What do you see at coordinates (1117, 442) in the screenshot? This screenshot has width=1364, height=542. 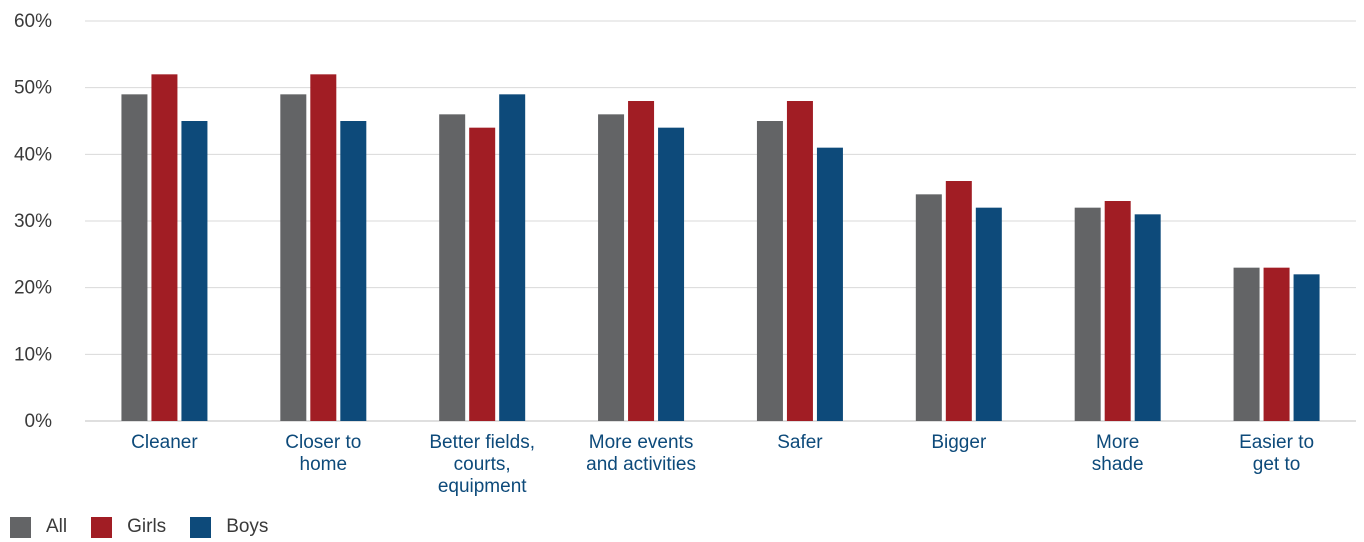 I see `x-category-label-line: More` at bounding box center [1117, 442].